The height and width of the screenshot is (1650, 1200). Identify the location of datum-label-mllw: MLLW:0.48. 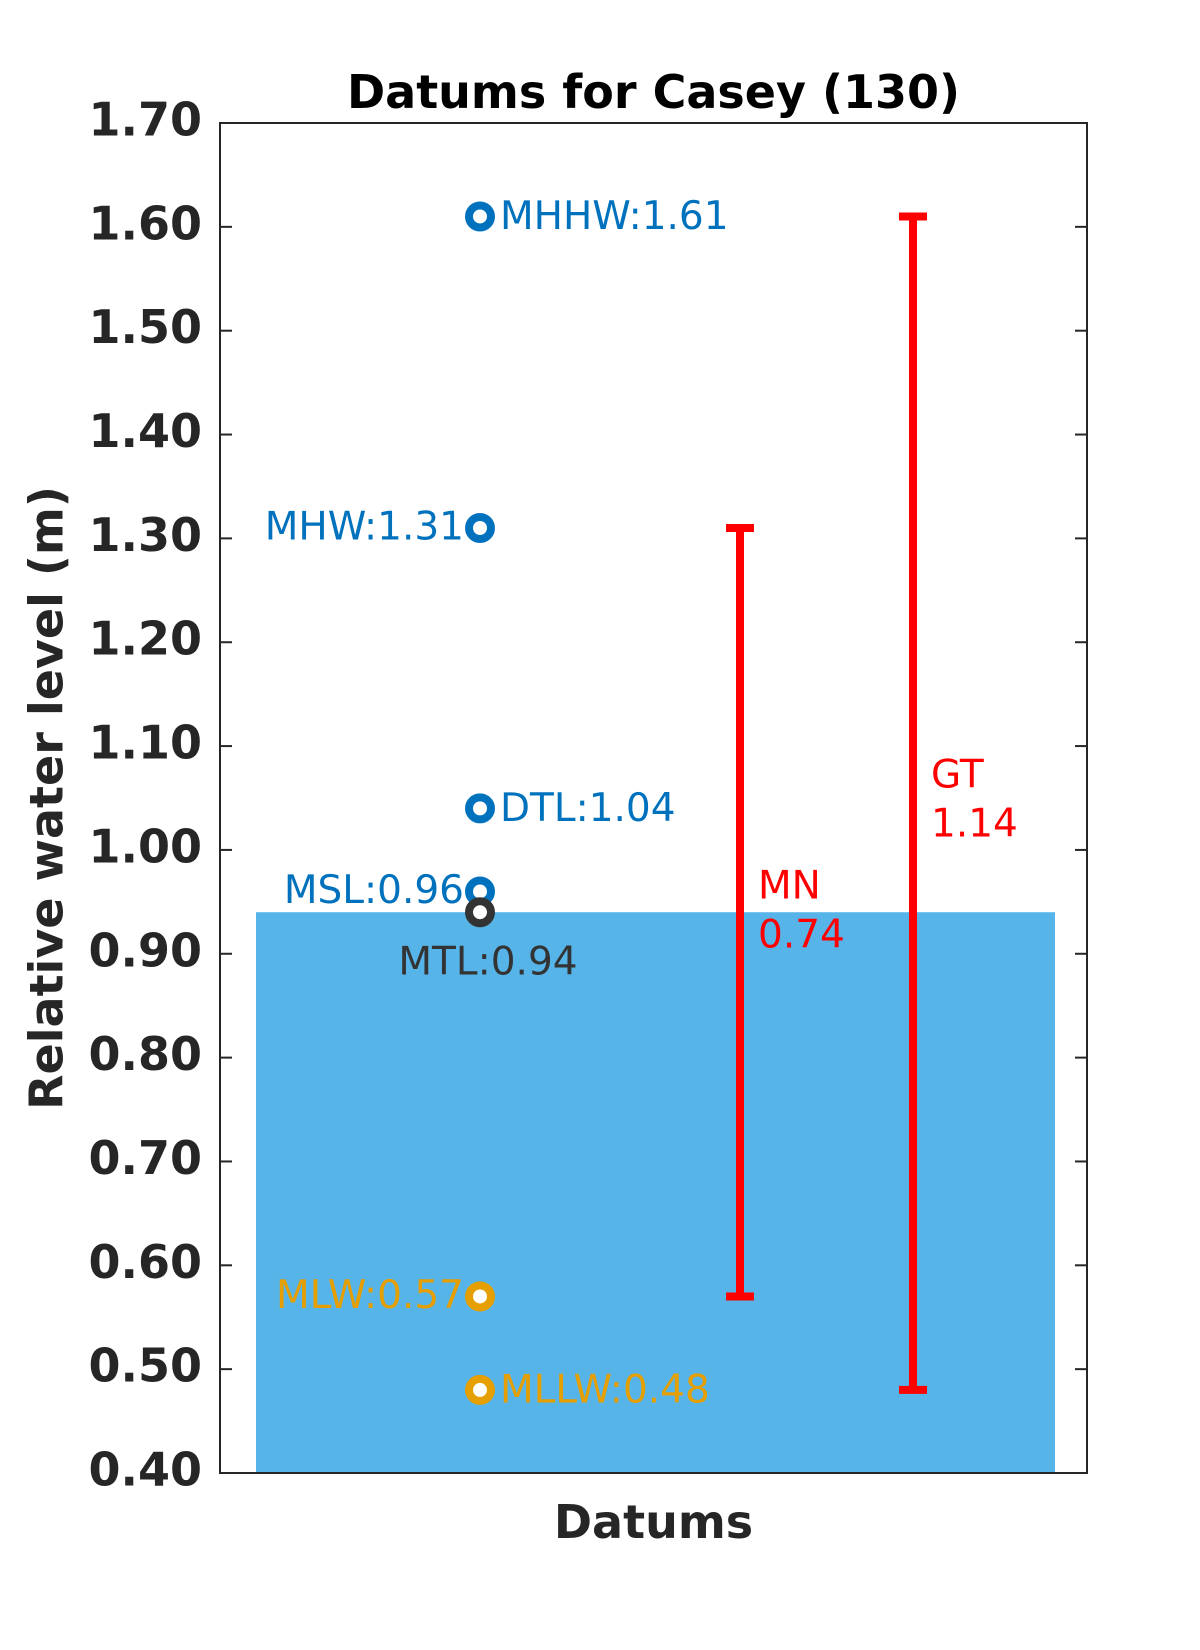
(605, 1389).